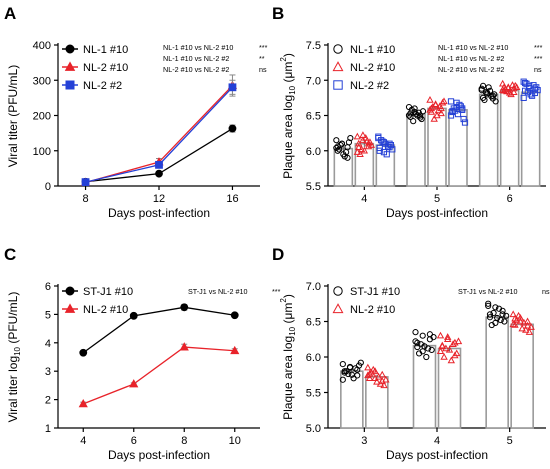  I want to click on y-tick-label: 6.5, so click(313, 323).